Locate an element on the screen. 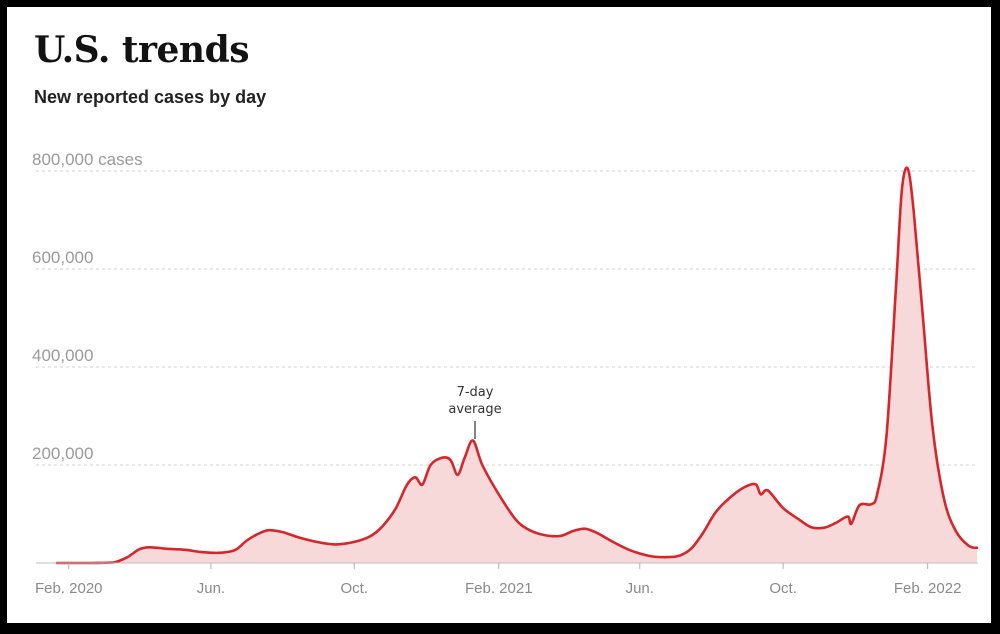 Image resolution: width=1000 pixels, height=634 pixels. annotation-line-1: 7-day is located at coordinates (475, 392).